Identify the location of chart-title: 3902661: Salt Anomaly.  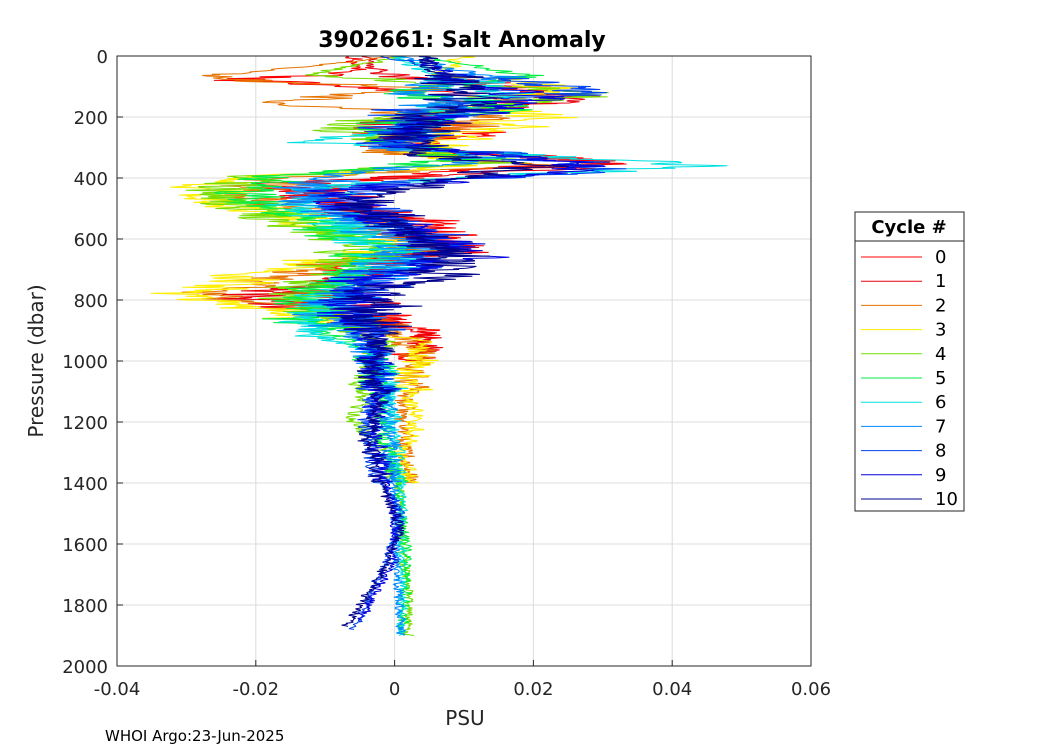
(461, 40).